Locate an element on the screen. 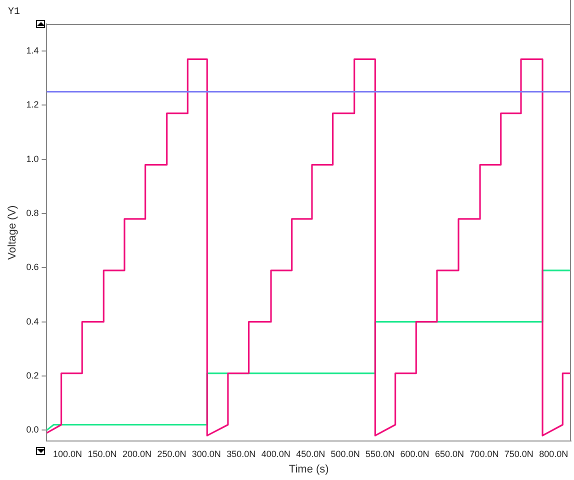  x-tick-label: 100.0N is located at coordinates (67, 453).